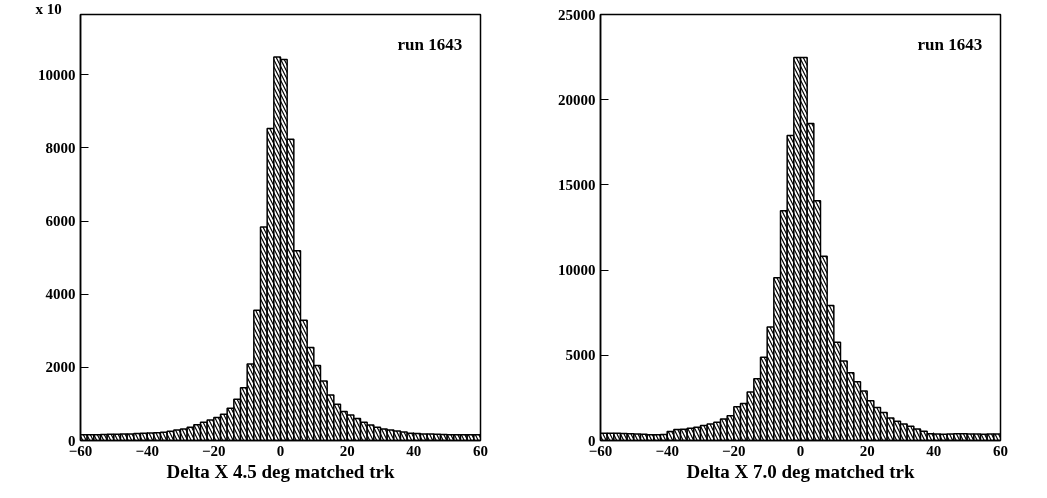 The height and width of the screenshot is (498, 1047). What do you see at coordinates (60, 147) in the screenshot?
I see `y-tick-label: 8000` at bounding box center [60, 147].